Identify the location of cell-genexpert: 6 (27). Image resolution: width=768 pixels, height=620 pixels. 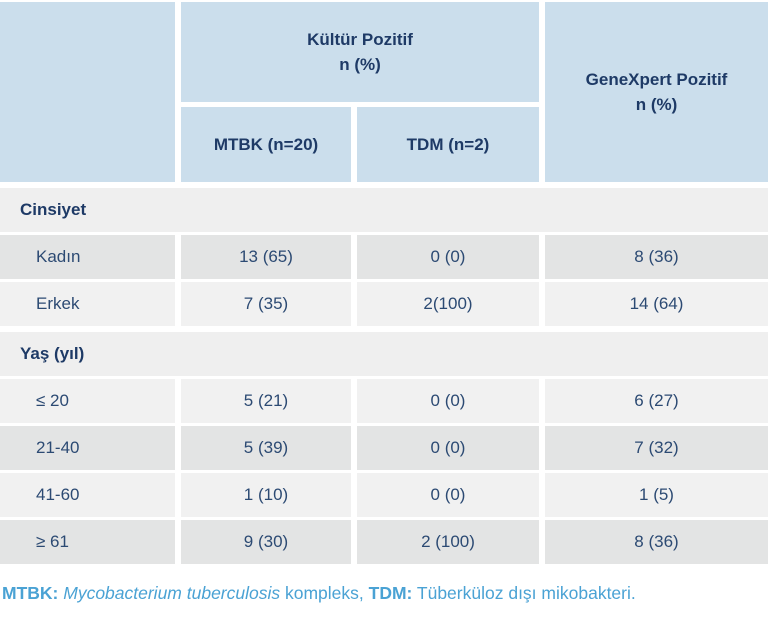
(656, 401).